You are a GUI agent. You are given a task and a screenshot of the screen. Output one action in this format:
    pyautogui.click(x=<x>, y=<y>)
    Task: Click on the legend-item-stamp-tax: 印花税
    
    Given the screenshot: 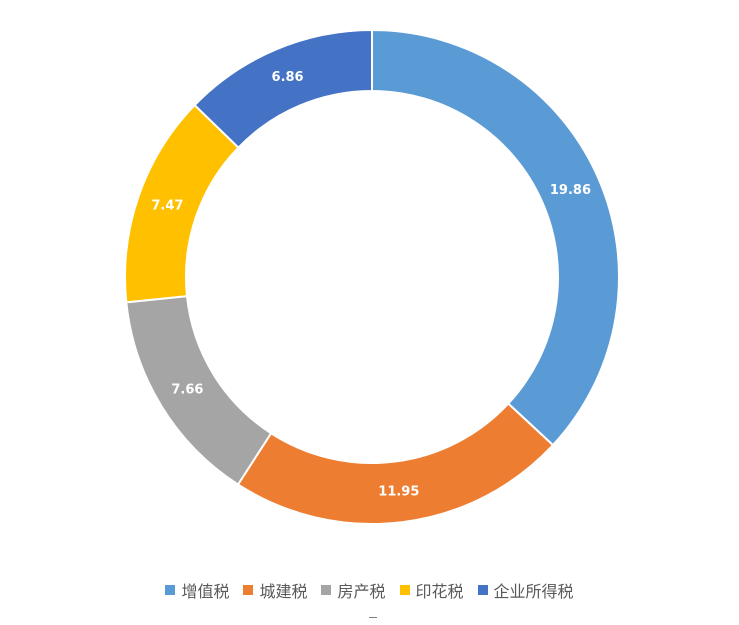 What is the action you would take?
    pyautogui.click(x=431, y=590)
    